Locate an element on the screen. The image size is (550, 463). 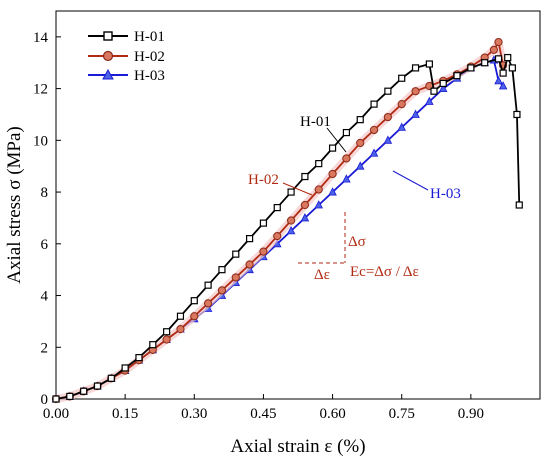
legend-label-h03: H-03 is located at coordinates (149, 76).